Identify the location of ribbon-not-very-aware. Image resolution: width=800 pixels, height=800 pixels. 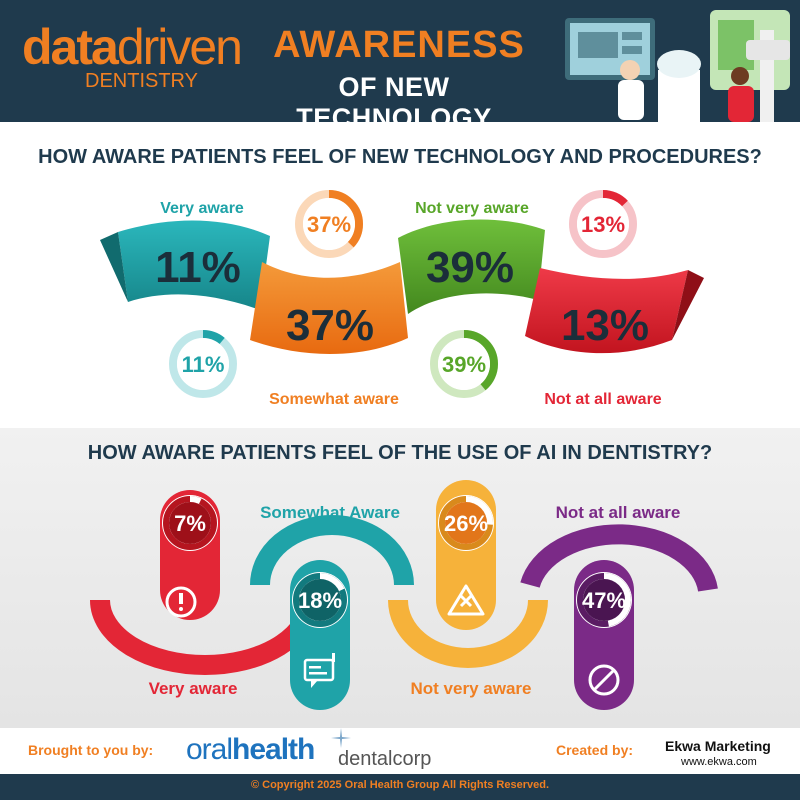
(471, 266).